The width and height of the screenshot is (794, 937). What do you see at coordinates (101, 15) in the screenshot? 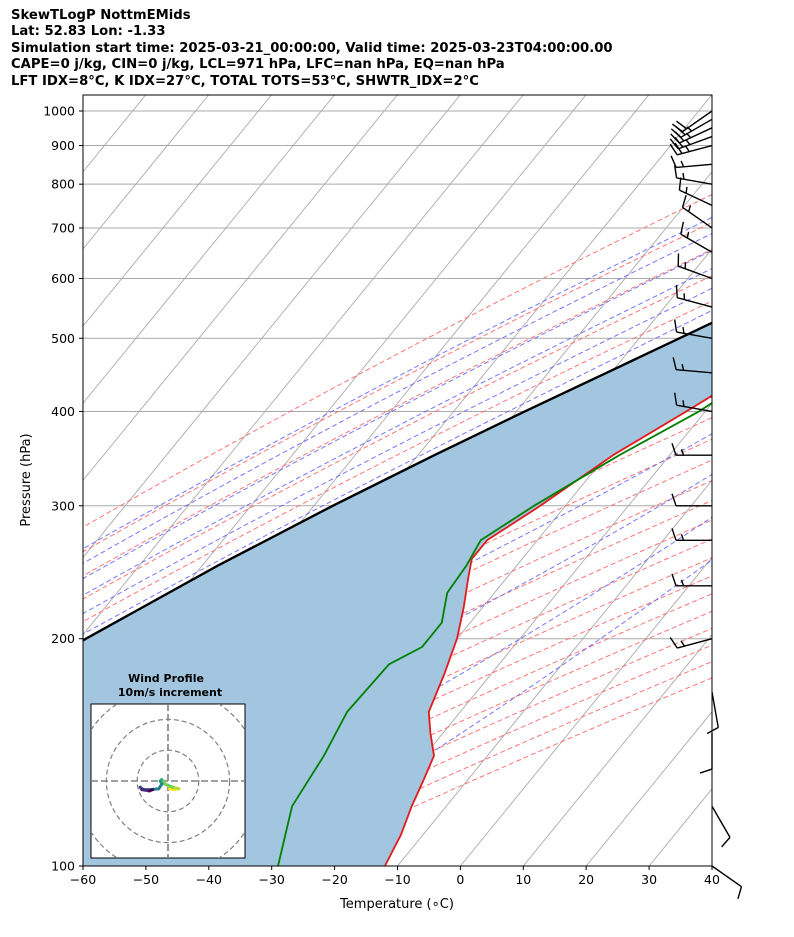
I see `title-line-station: SkewTLogP NottmEMids` at bounding box center [101, 15].